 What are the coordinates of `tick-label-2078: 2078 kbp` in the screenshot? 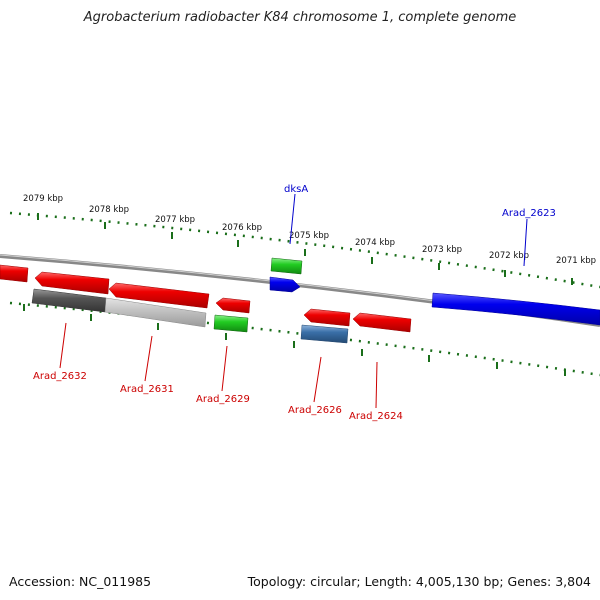 It's located at (109, 210).